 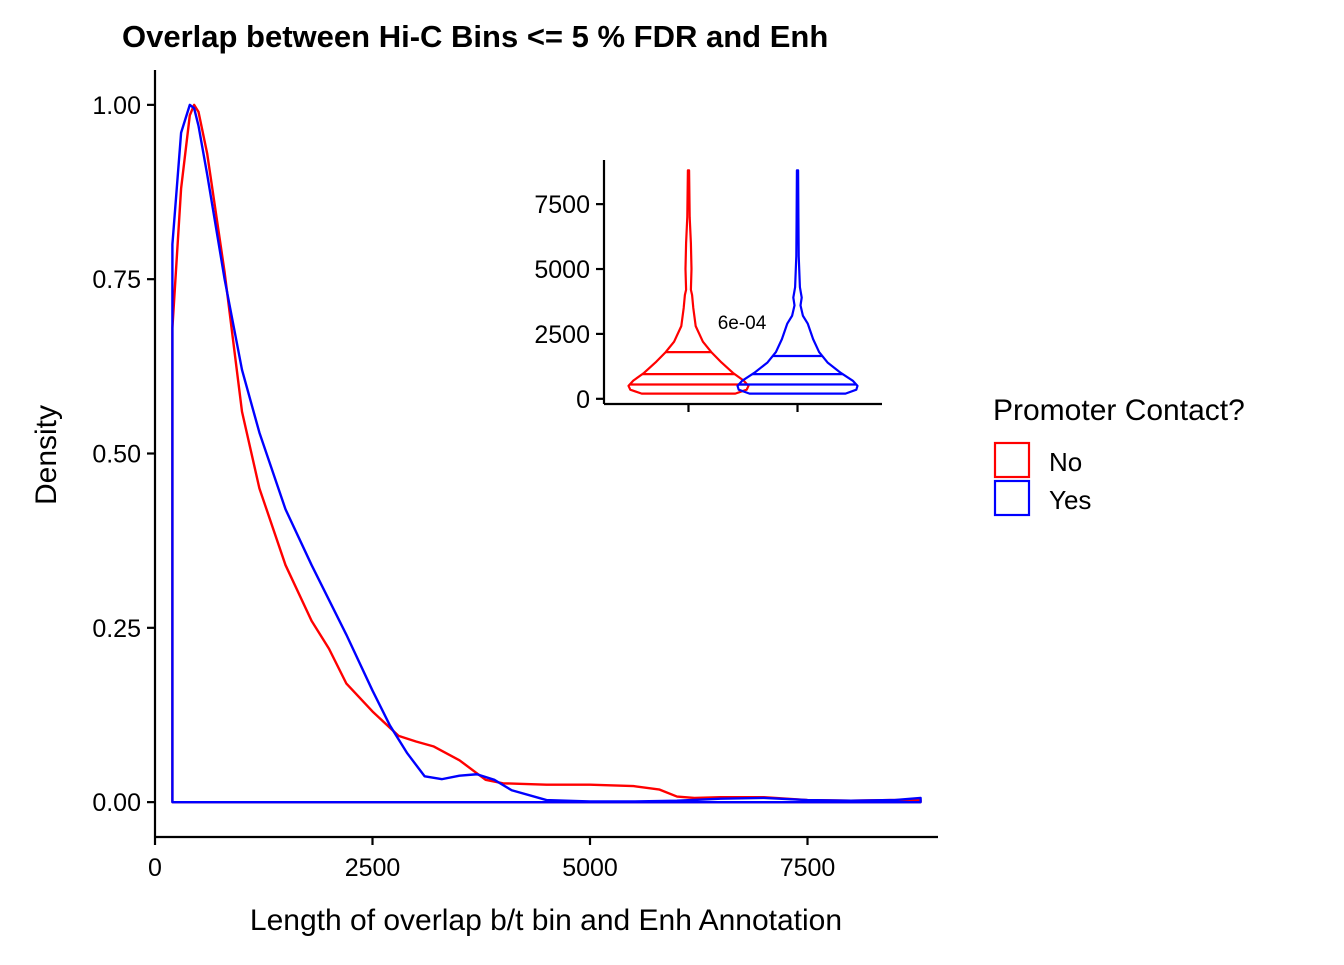 What do you see at coordinates (116, 106) in the screenshot?
I see `y-tick-label: 1.00` at bounding box center [116, 106].